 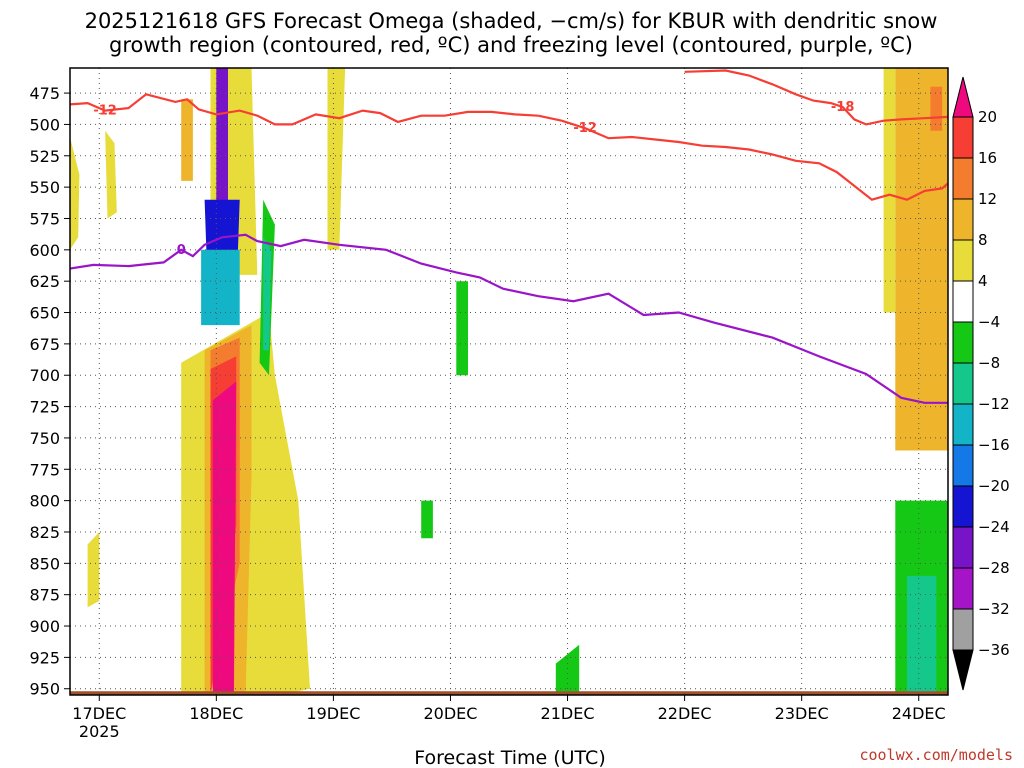 I want to click on colorbar-bottom-arrow, so click(x=963, y=670).